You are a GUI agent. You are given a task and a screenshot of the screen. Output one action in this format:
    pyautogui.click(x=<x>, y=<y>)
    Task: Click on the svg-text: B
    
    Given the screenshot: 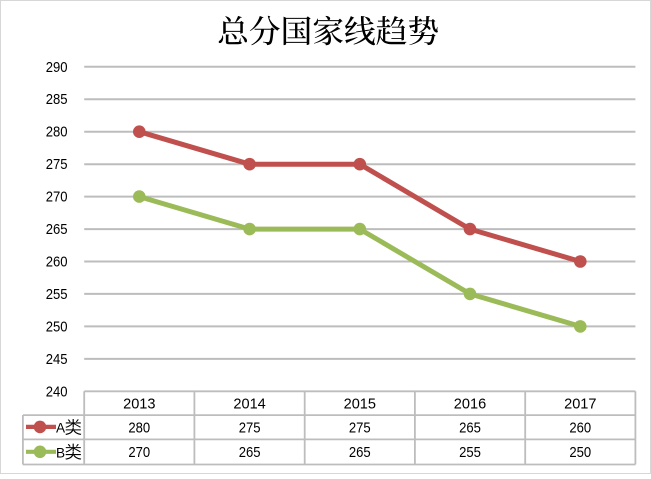 What is the action you would take?
    pyautogui.click(x=60, y=452)
    